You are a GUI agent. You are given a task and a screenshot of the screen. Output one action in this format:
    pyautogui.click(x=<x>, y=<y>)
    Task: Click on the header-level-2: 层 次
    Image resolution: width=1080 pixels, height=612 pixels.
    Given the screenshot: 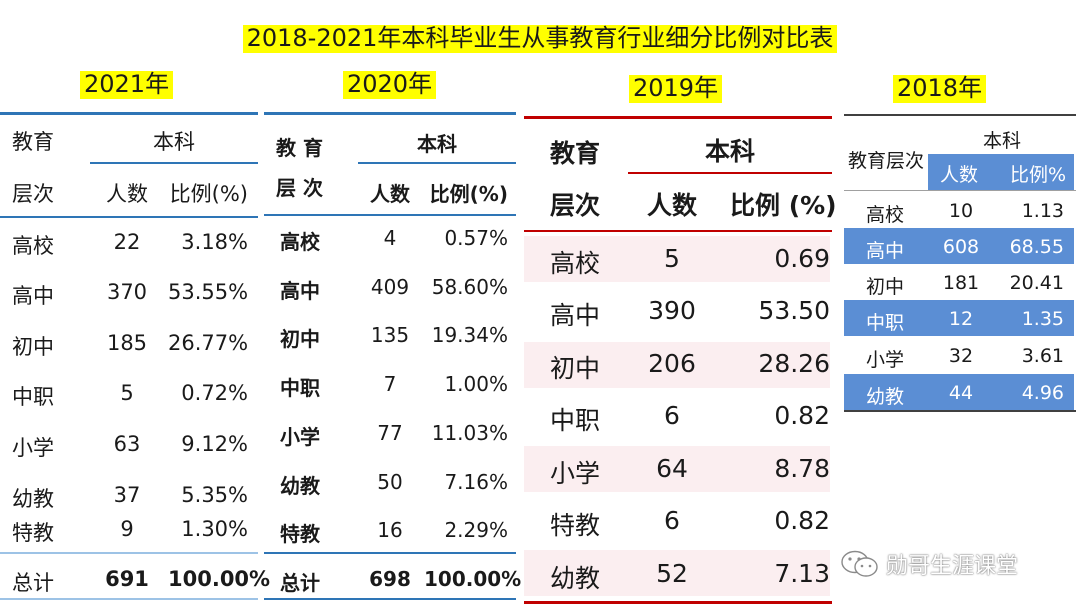 What is the action you would take?
    pyautogui.click(x=299, y=188)
    